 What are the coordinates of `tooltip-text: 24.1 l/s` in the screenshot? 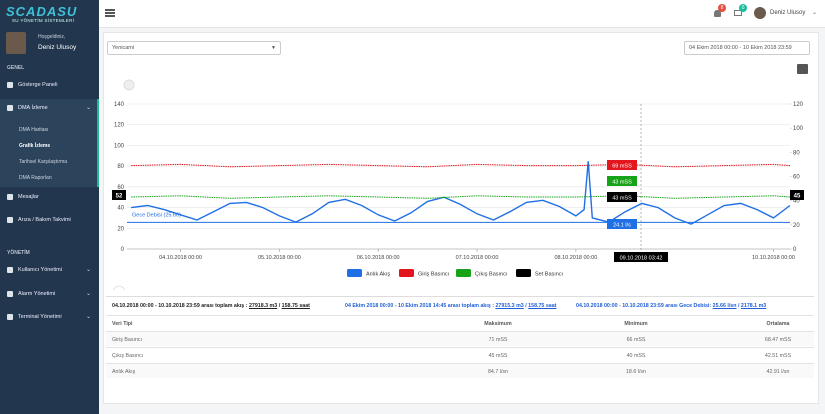 It's located at (622, 226).